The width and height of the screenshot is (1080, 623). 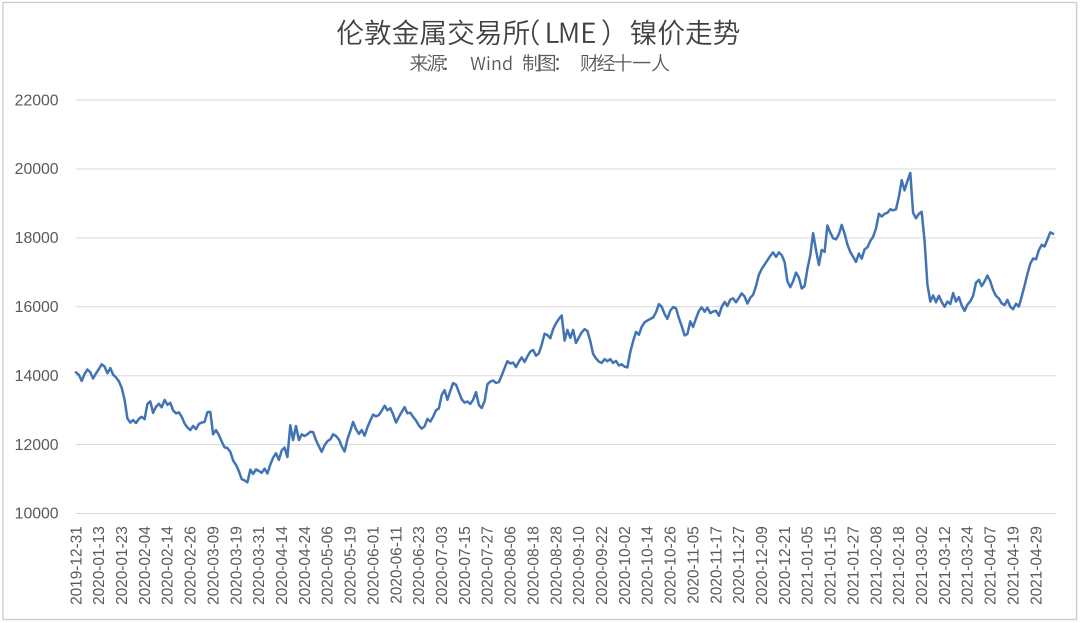 What do you see at coordinates (305, 565) in the screenshot?
I see `svg-text: 2020-04-24` at bounding box center [305, 565].